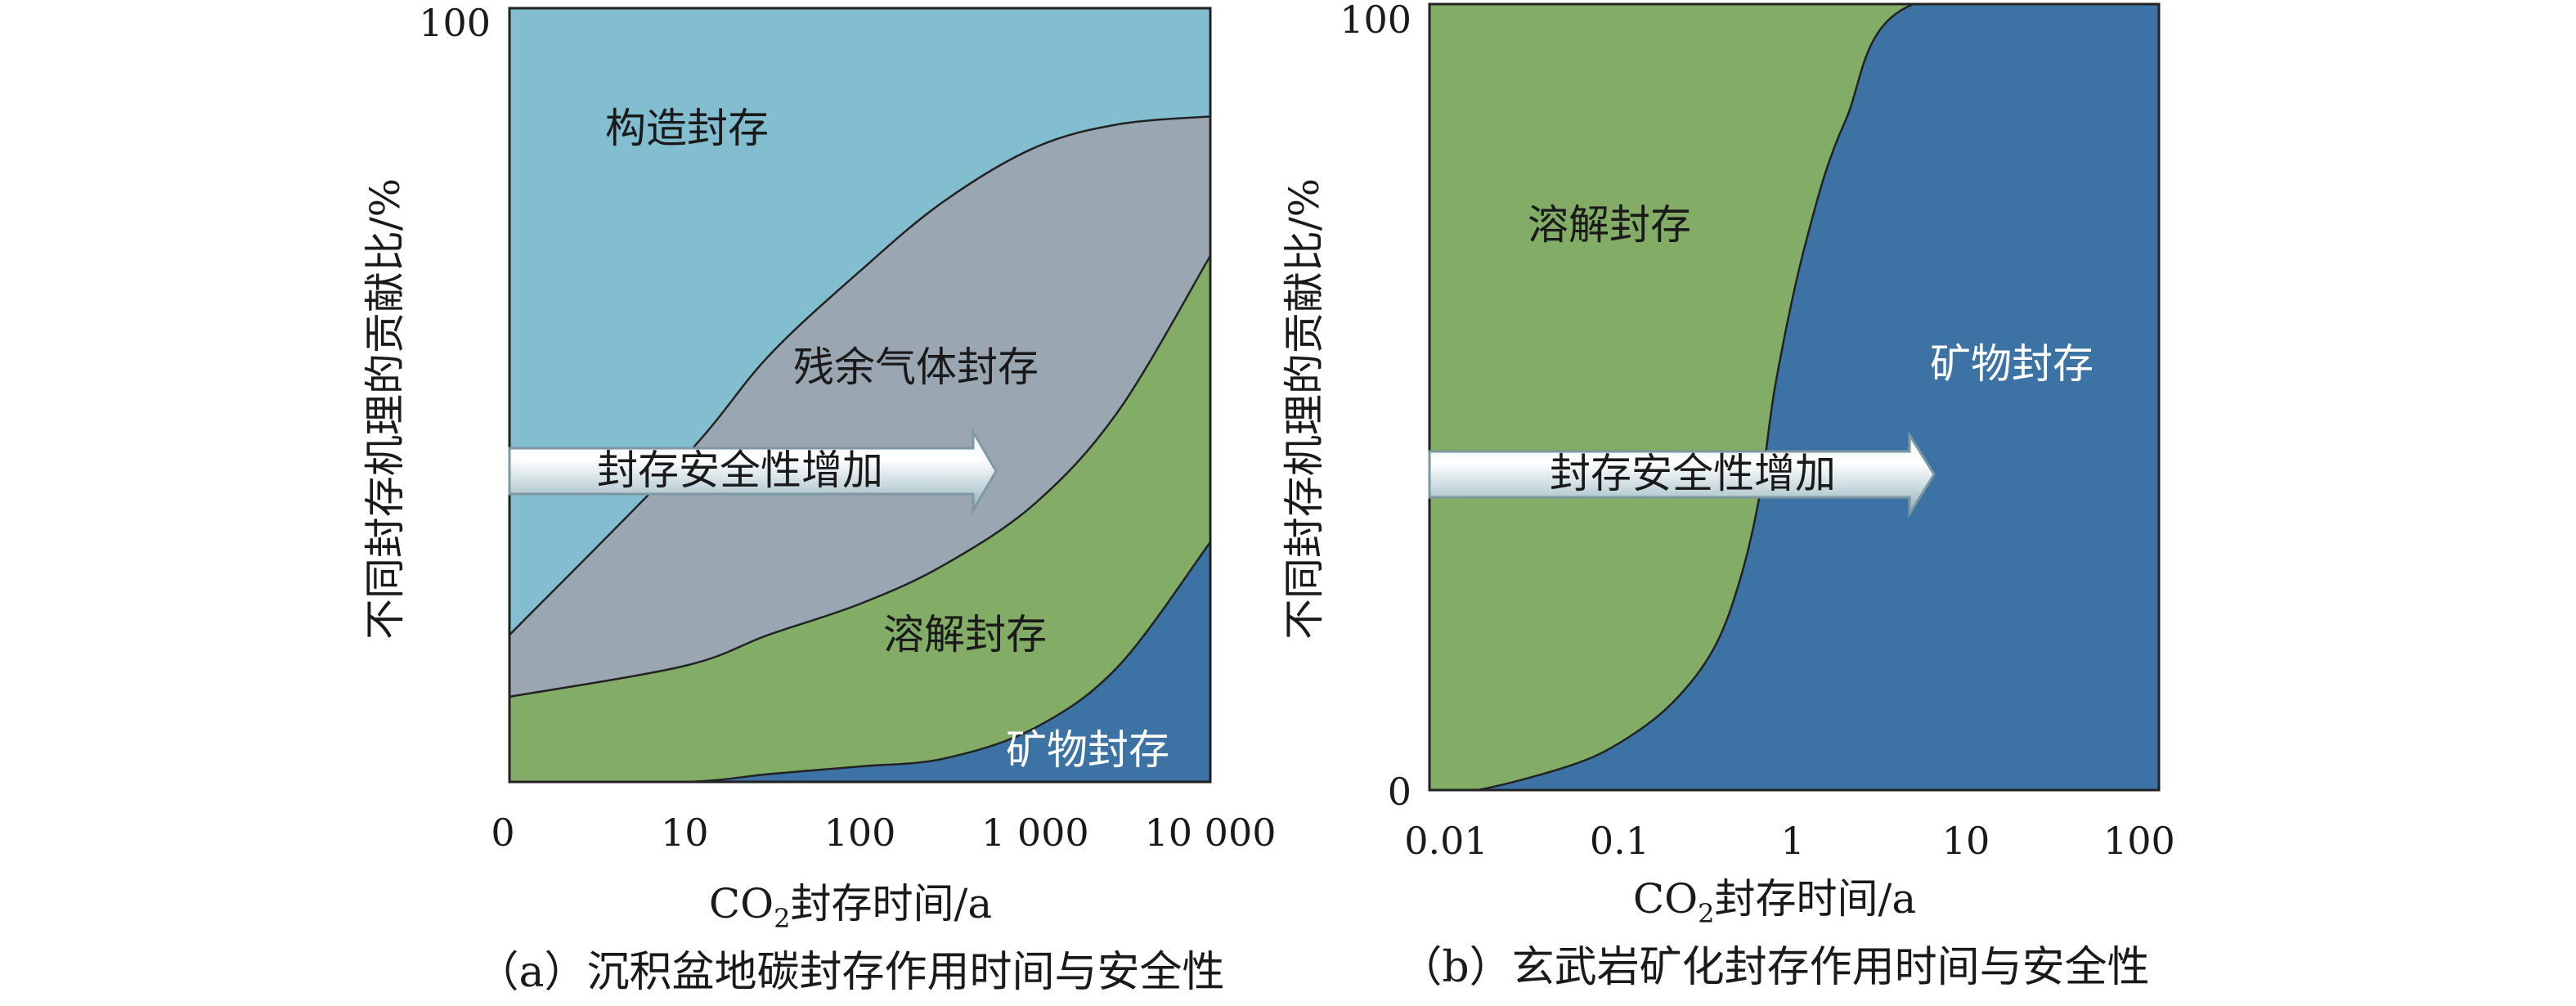 The image size is (2576, 1006). What do you see at coordinates (1775, 902) in the screenshot?
I see `x-axis-label-b: CO2封存时间/a` at bounding box center [1775, 902].